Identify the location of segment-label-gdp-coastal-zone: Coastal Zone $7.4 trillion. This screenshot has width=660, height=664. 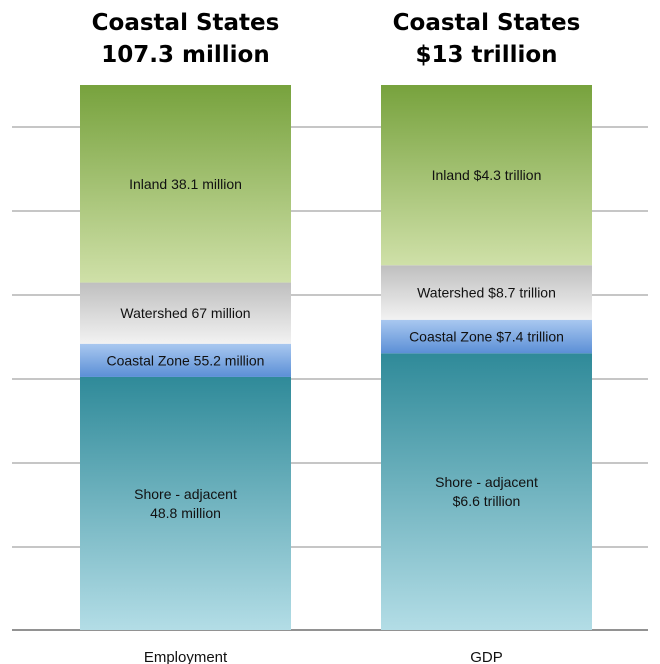
(486, 337).